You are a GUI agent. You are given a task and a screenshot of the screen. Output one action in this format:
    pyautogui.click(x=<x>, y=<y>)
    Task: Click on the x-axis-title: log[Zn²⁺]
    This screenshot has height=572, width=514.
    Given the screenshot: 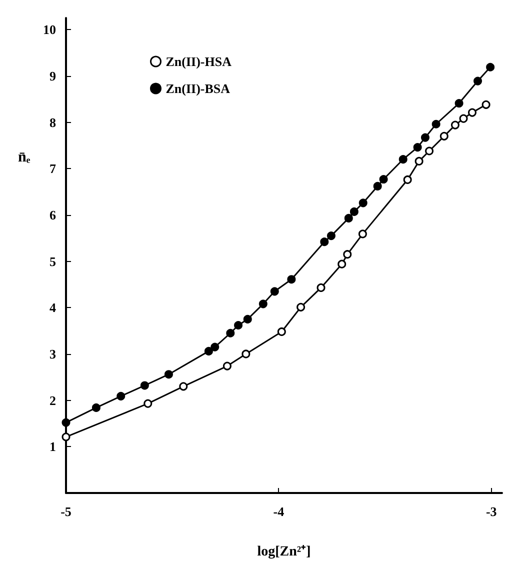 What is the action you would take?
    pyautogui.click(x=284, y=552)
    